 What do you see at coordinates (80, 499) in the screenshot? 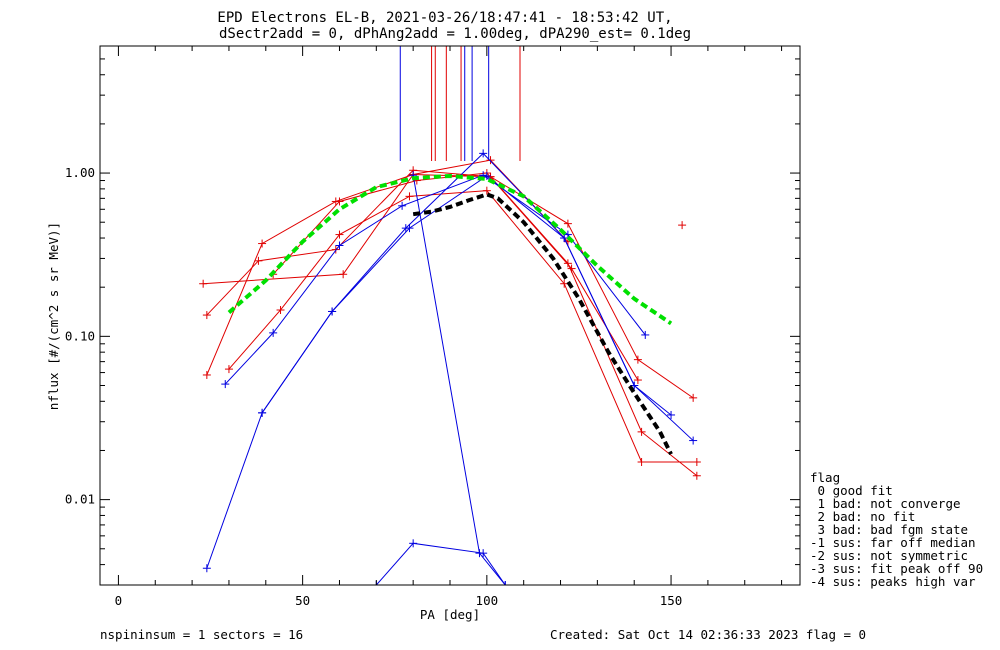
I see `y-tick-label: 0.01` at bounding box center [80, 499].